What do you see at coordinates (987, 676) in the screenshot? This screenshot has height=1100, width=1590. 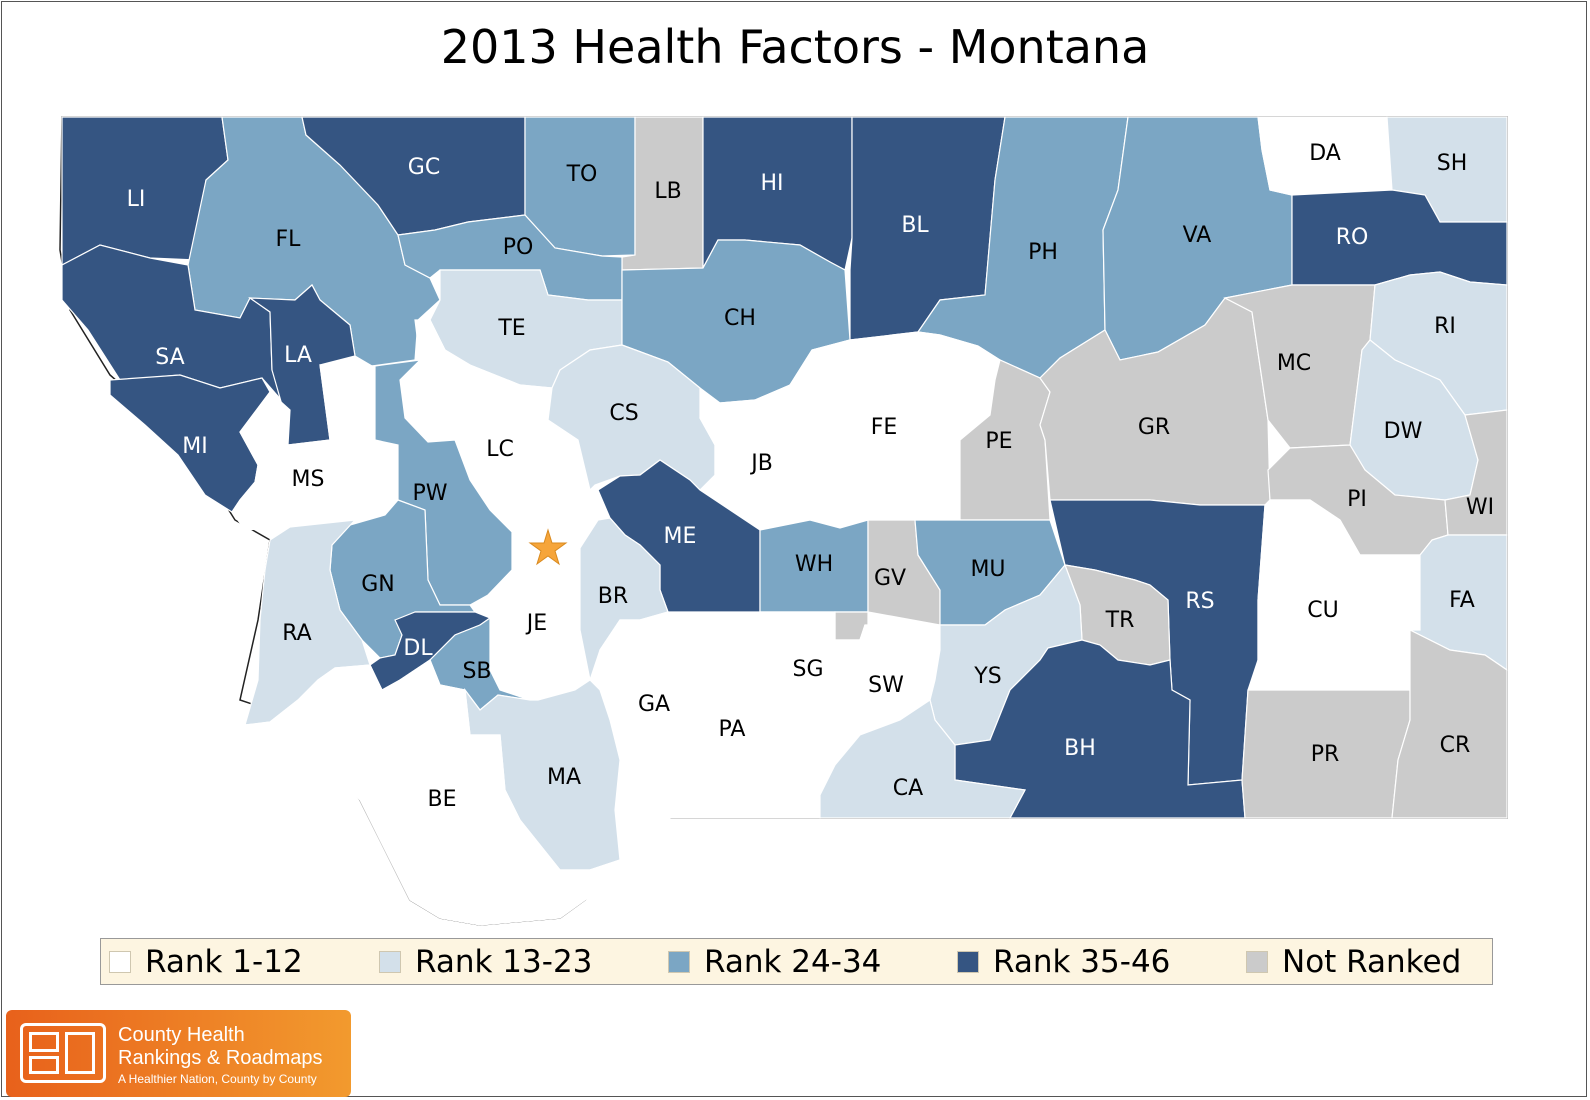 I see `county-label-ys: YS` at bounding box center [987, 676].